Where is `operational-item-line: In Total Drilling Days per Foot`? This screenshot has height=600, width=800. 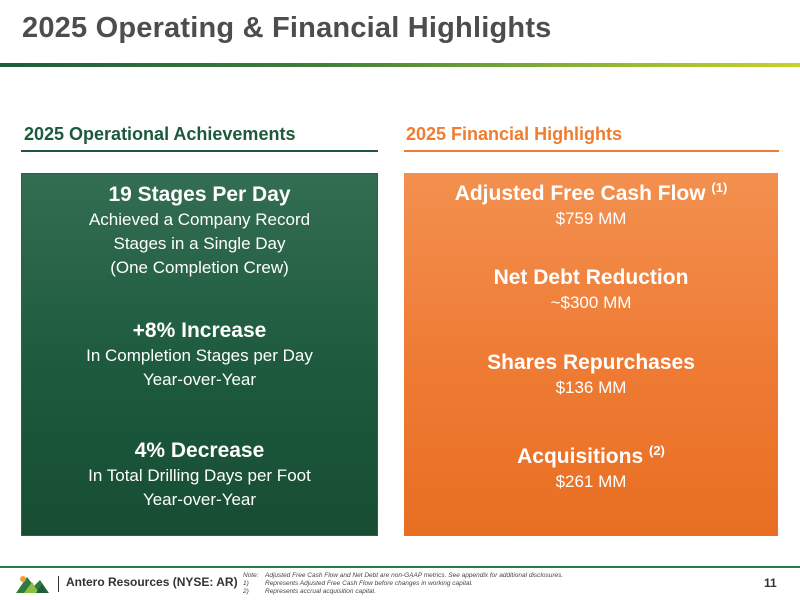 operational-item-line: In Total Drilling Days per Foot is located at coordinates (199, 475).